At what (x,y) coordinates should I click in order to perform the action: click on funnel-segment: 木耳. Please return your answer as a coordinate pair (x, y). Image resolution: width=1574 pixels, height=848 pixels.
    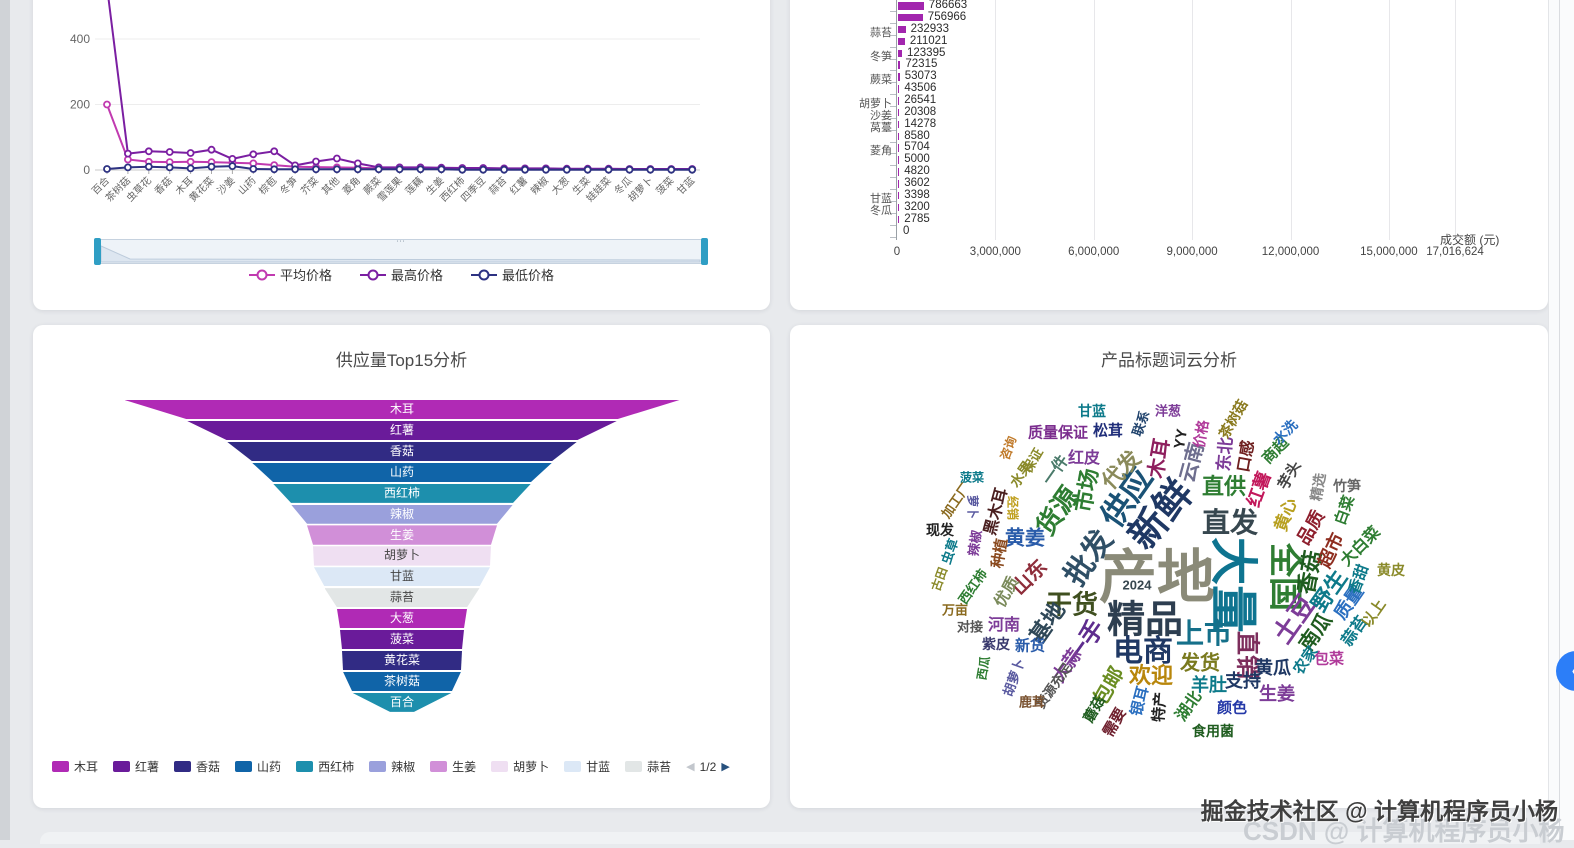
    Looking at the image, I should click on (402, 410).